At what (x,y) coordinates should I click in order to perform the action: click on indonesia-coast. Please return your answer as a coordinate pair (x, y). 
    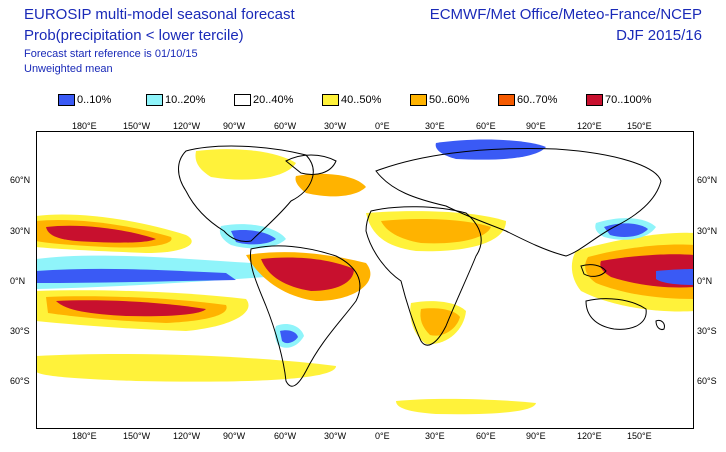
    Looking at the image, I should click on (593, 270).